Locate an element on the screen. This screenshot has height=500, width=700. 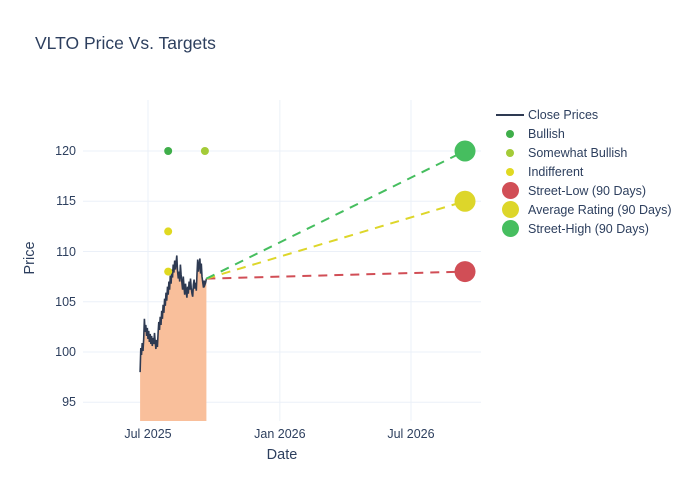
legend-item-label: Close Prices is located at coordinates (563, 114).